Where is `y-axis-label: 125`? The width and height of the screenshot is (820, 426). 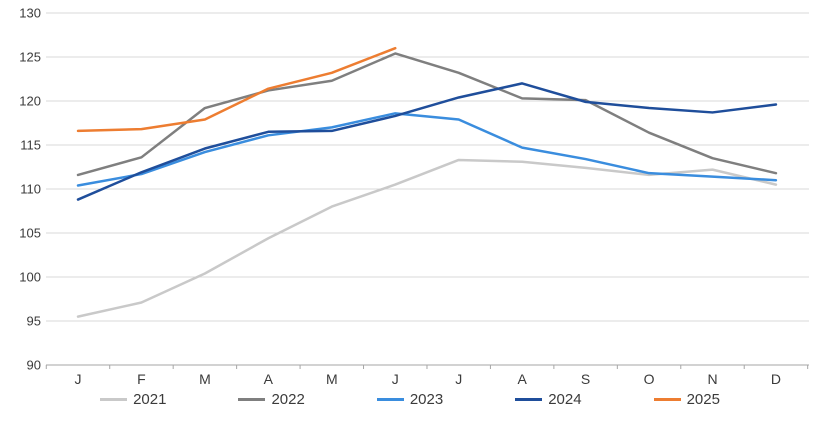 y-axis-label: 125 is located at coordinates (30, 57).